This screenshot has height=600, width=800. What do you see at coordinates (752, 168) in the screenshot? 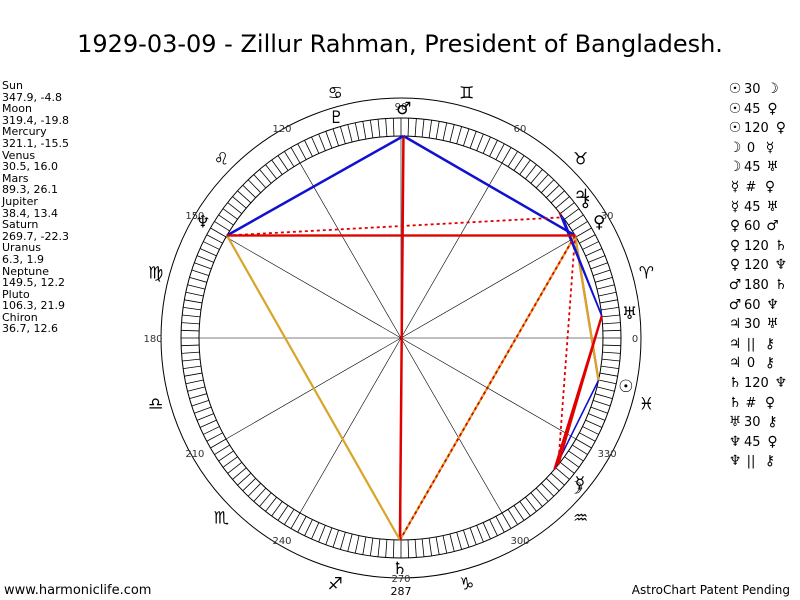
I see `aspect-symbol: 45` at bounding box center [752, 168].